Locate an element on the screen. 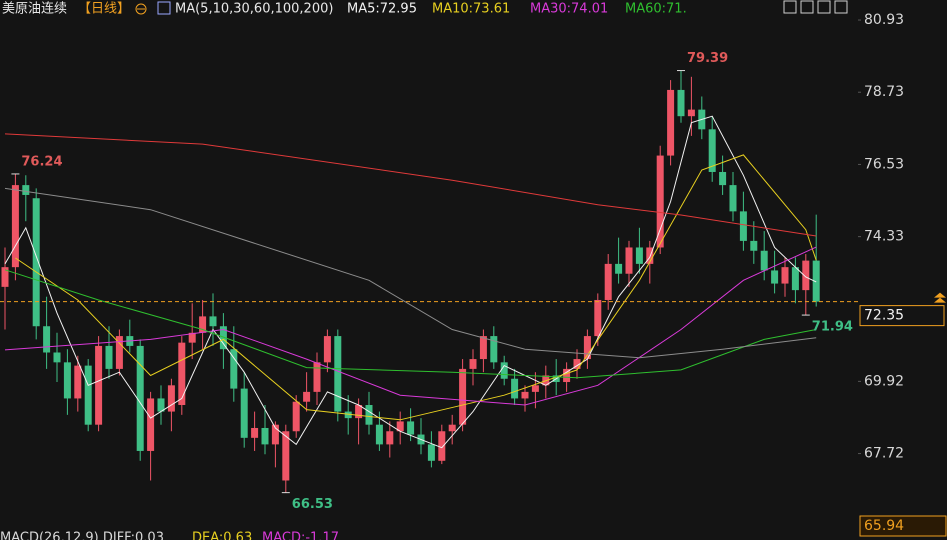 This screenshot has width=947, height=540. y-tick-label: 69.92 is located at coordinates (884, 381).